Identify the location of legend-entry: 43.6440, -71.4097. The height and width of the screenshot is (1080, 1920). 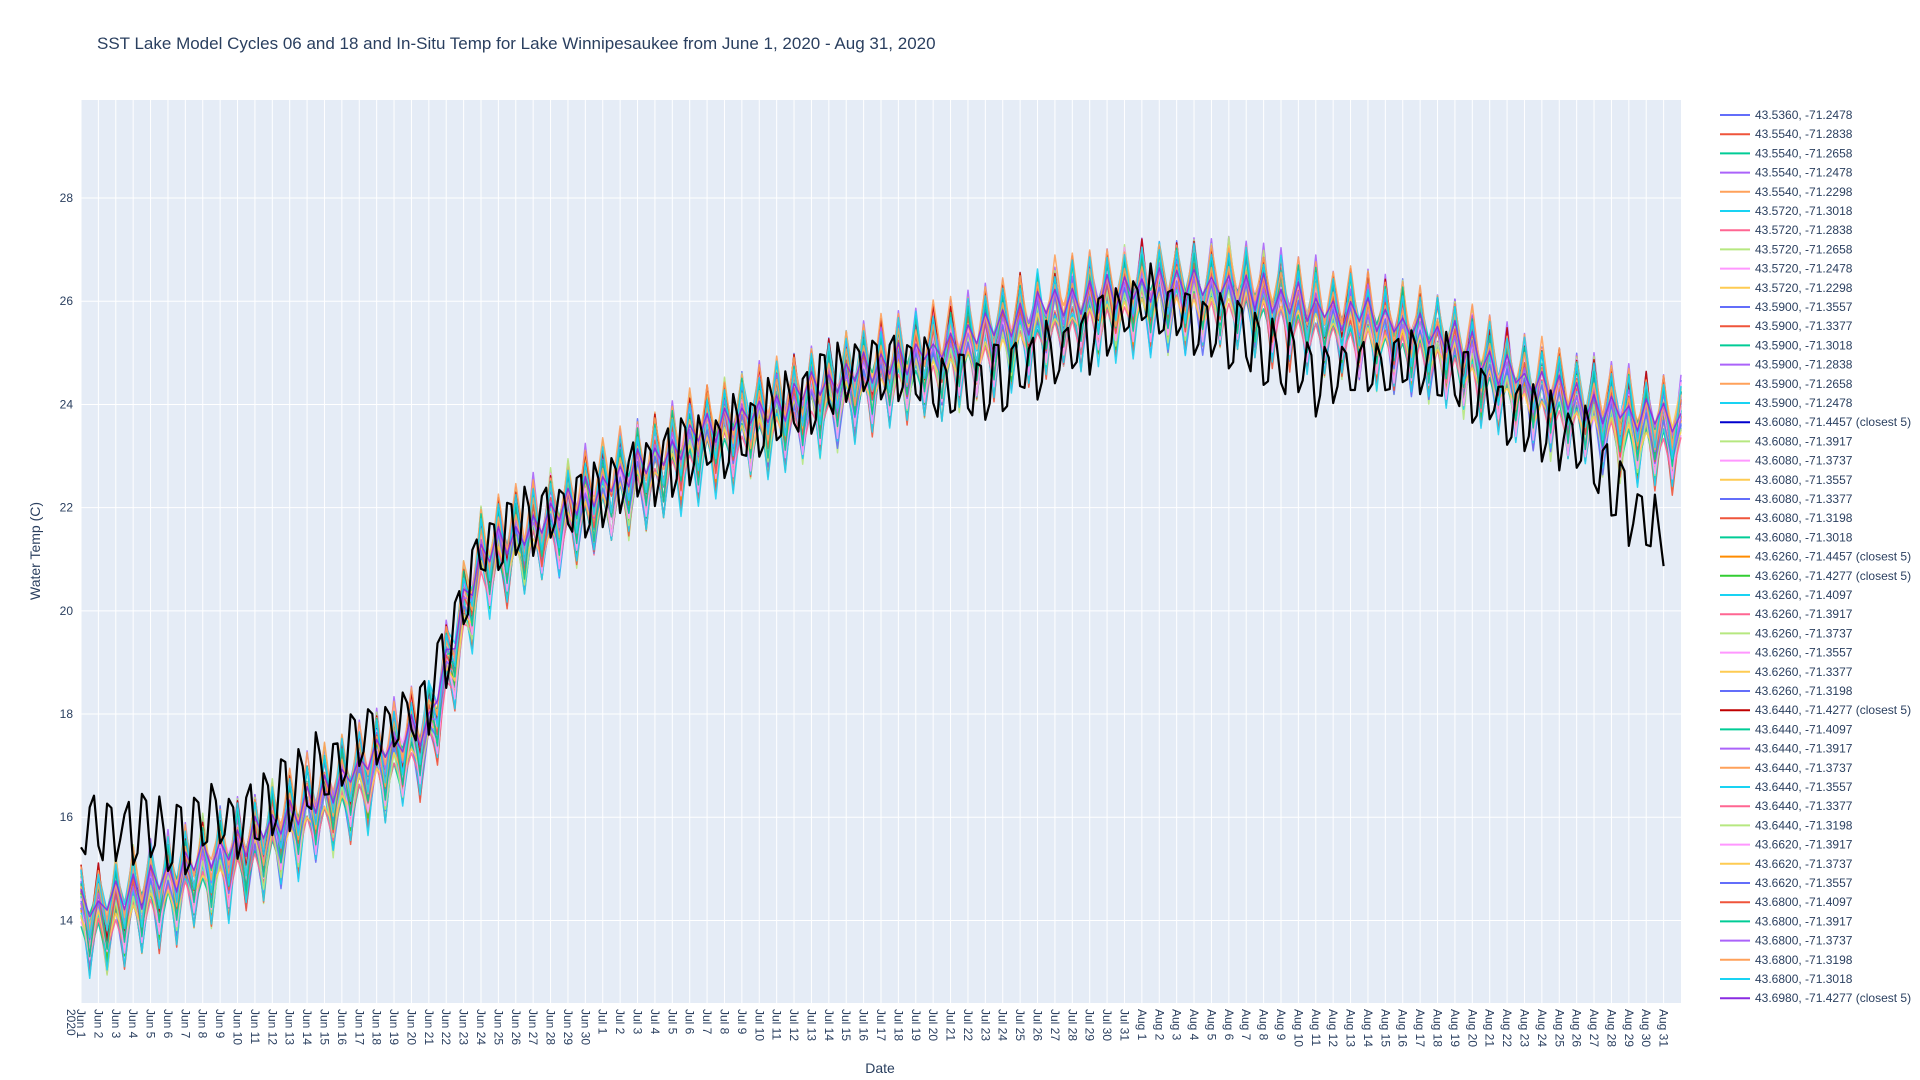
(1804, 729).